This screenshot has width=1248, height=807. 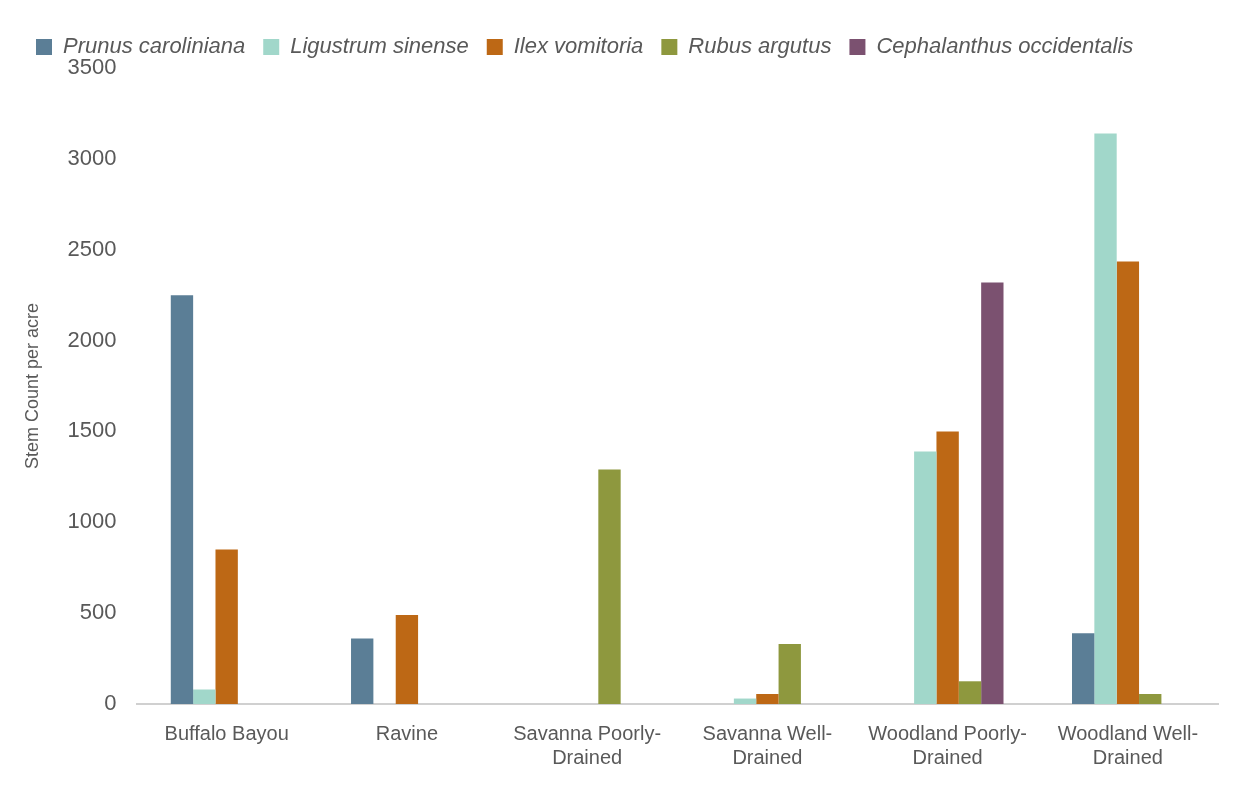 What do you see at coordinates (98, 612) in the screenshot?
I see `y-tick-label: 500` at bounding box center [98, 612].